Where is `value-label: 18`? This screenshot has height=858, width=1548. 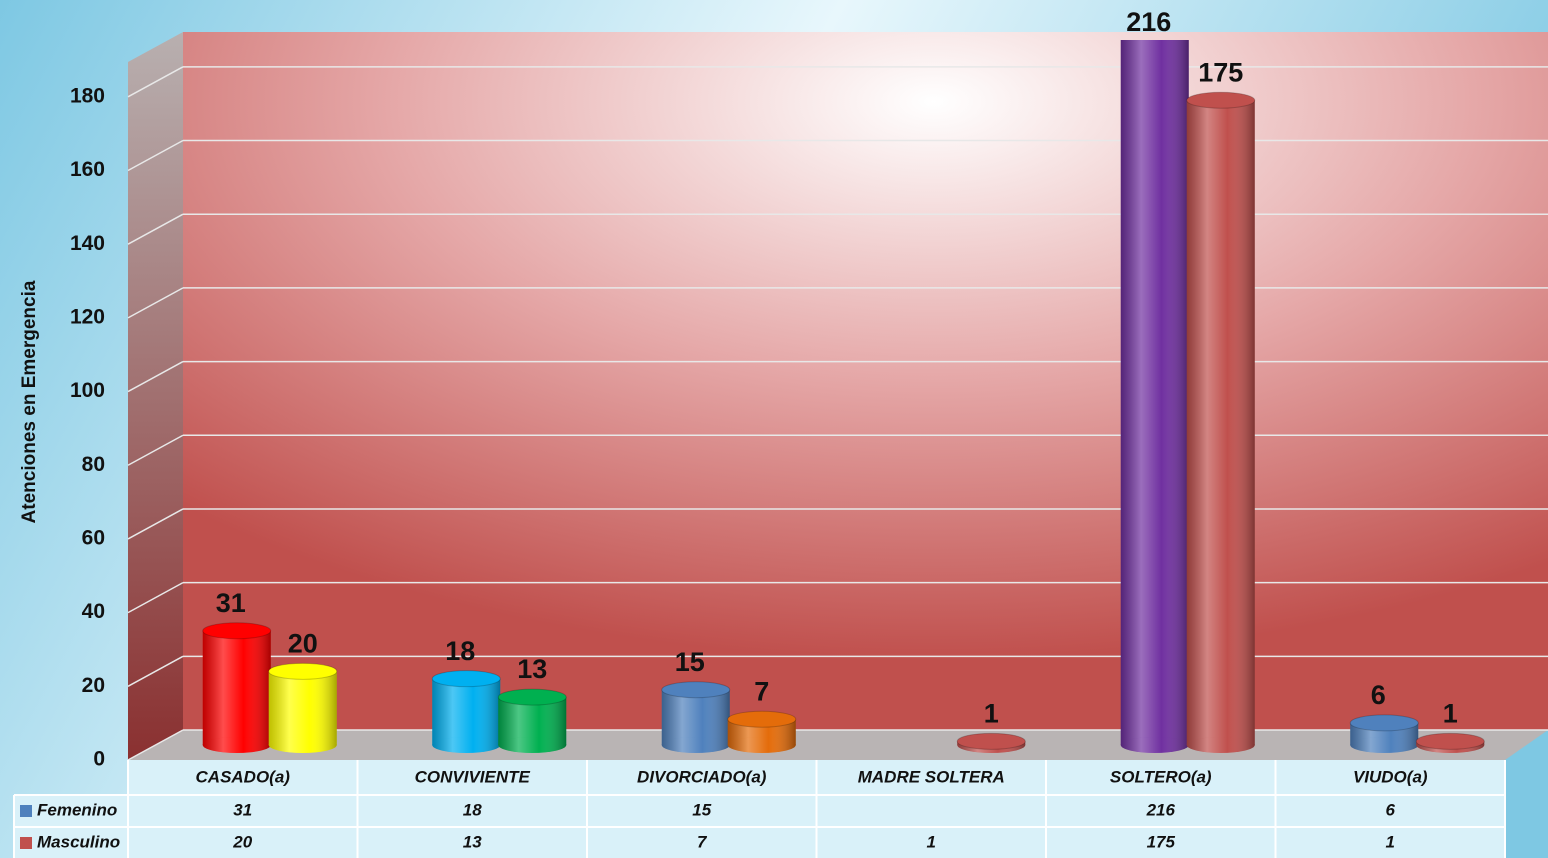
value-label: 18 is located at coordinates (460, 651).